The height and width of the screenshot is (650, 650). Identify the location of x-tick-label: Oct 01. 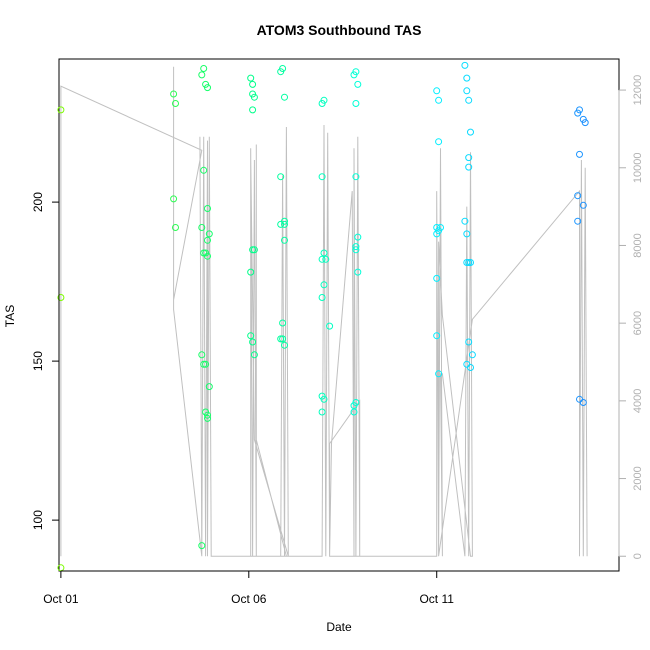
(61, 599).